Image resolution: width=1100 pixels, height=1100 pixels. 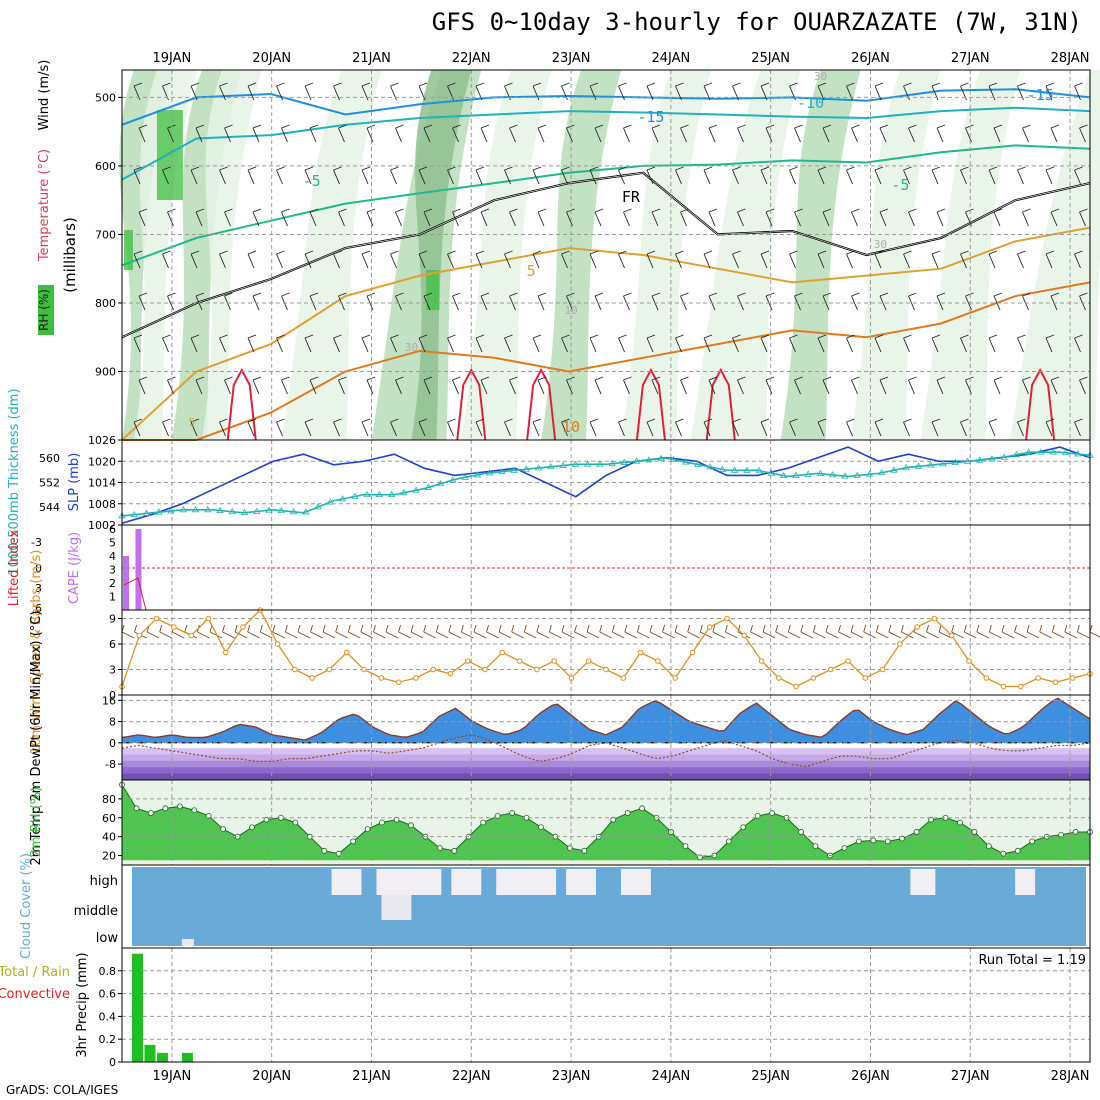 What do you see at coordinates (49, 507) in the screenshot?
I see `thickness-tick-label: 544` at bounding box center [49, 507].